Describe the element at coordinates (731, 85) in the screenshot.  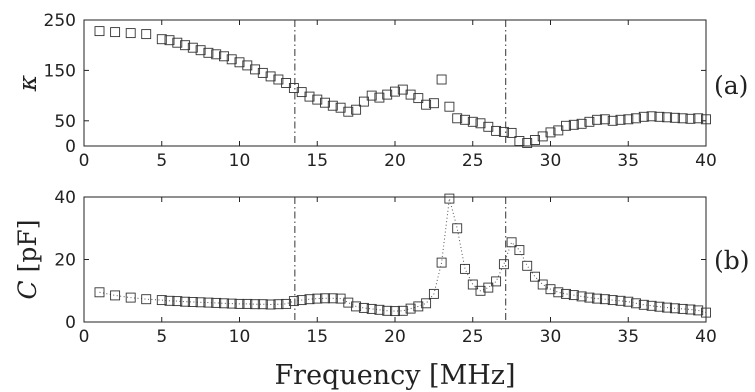
I see `panel-label: (a)` at that location.